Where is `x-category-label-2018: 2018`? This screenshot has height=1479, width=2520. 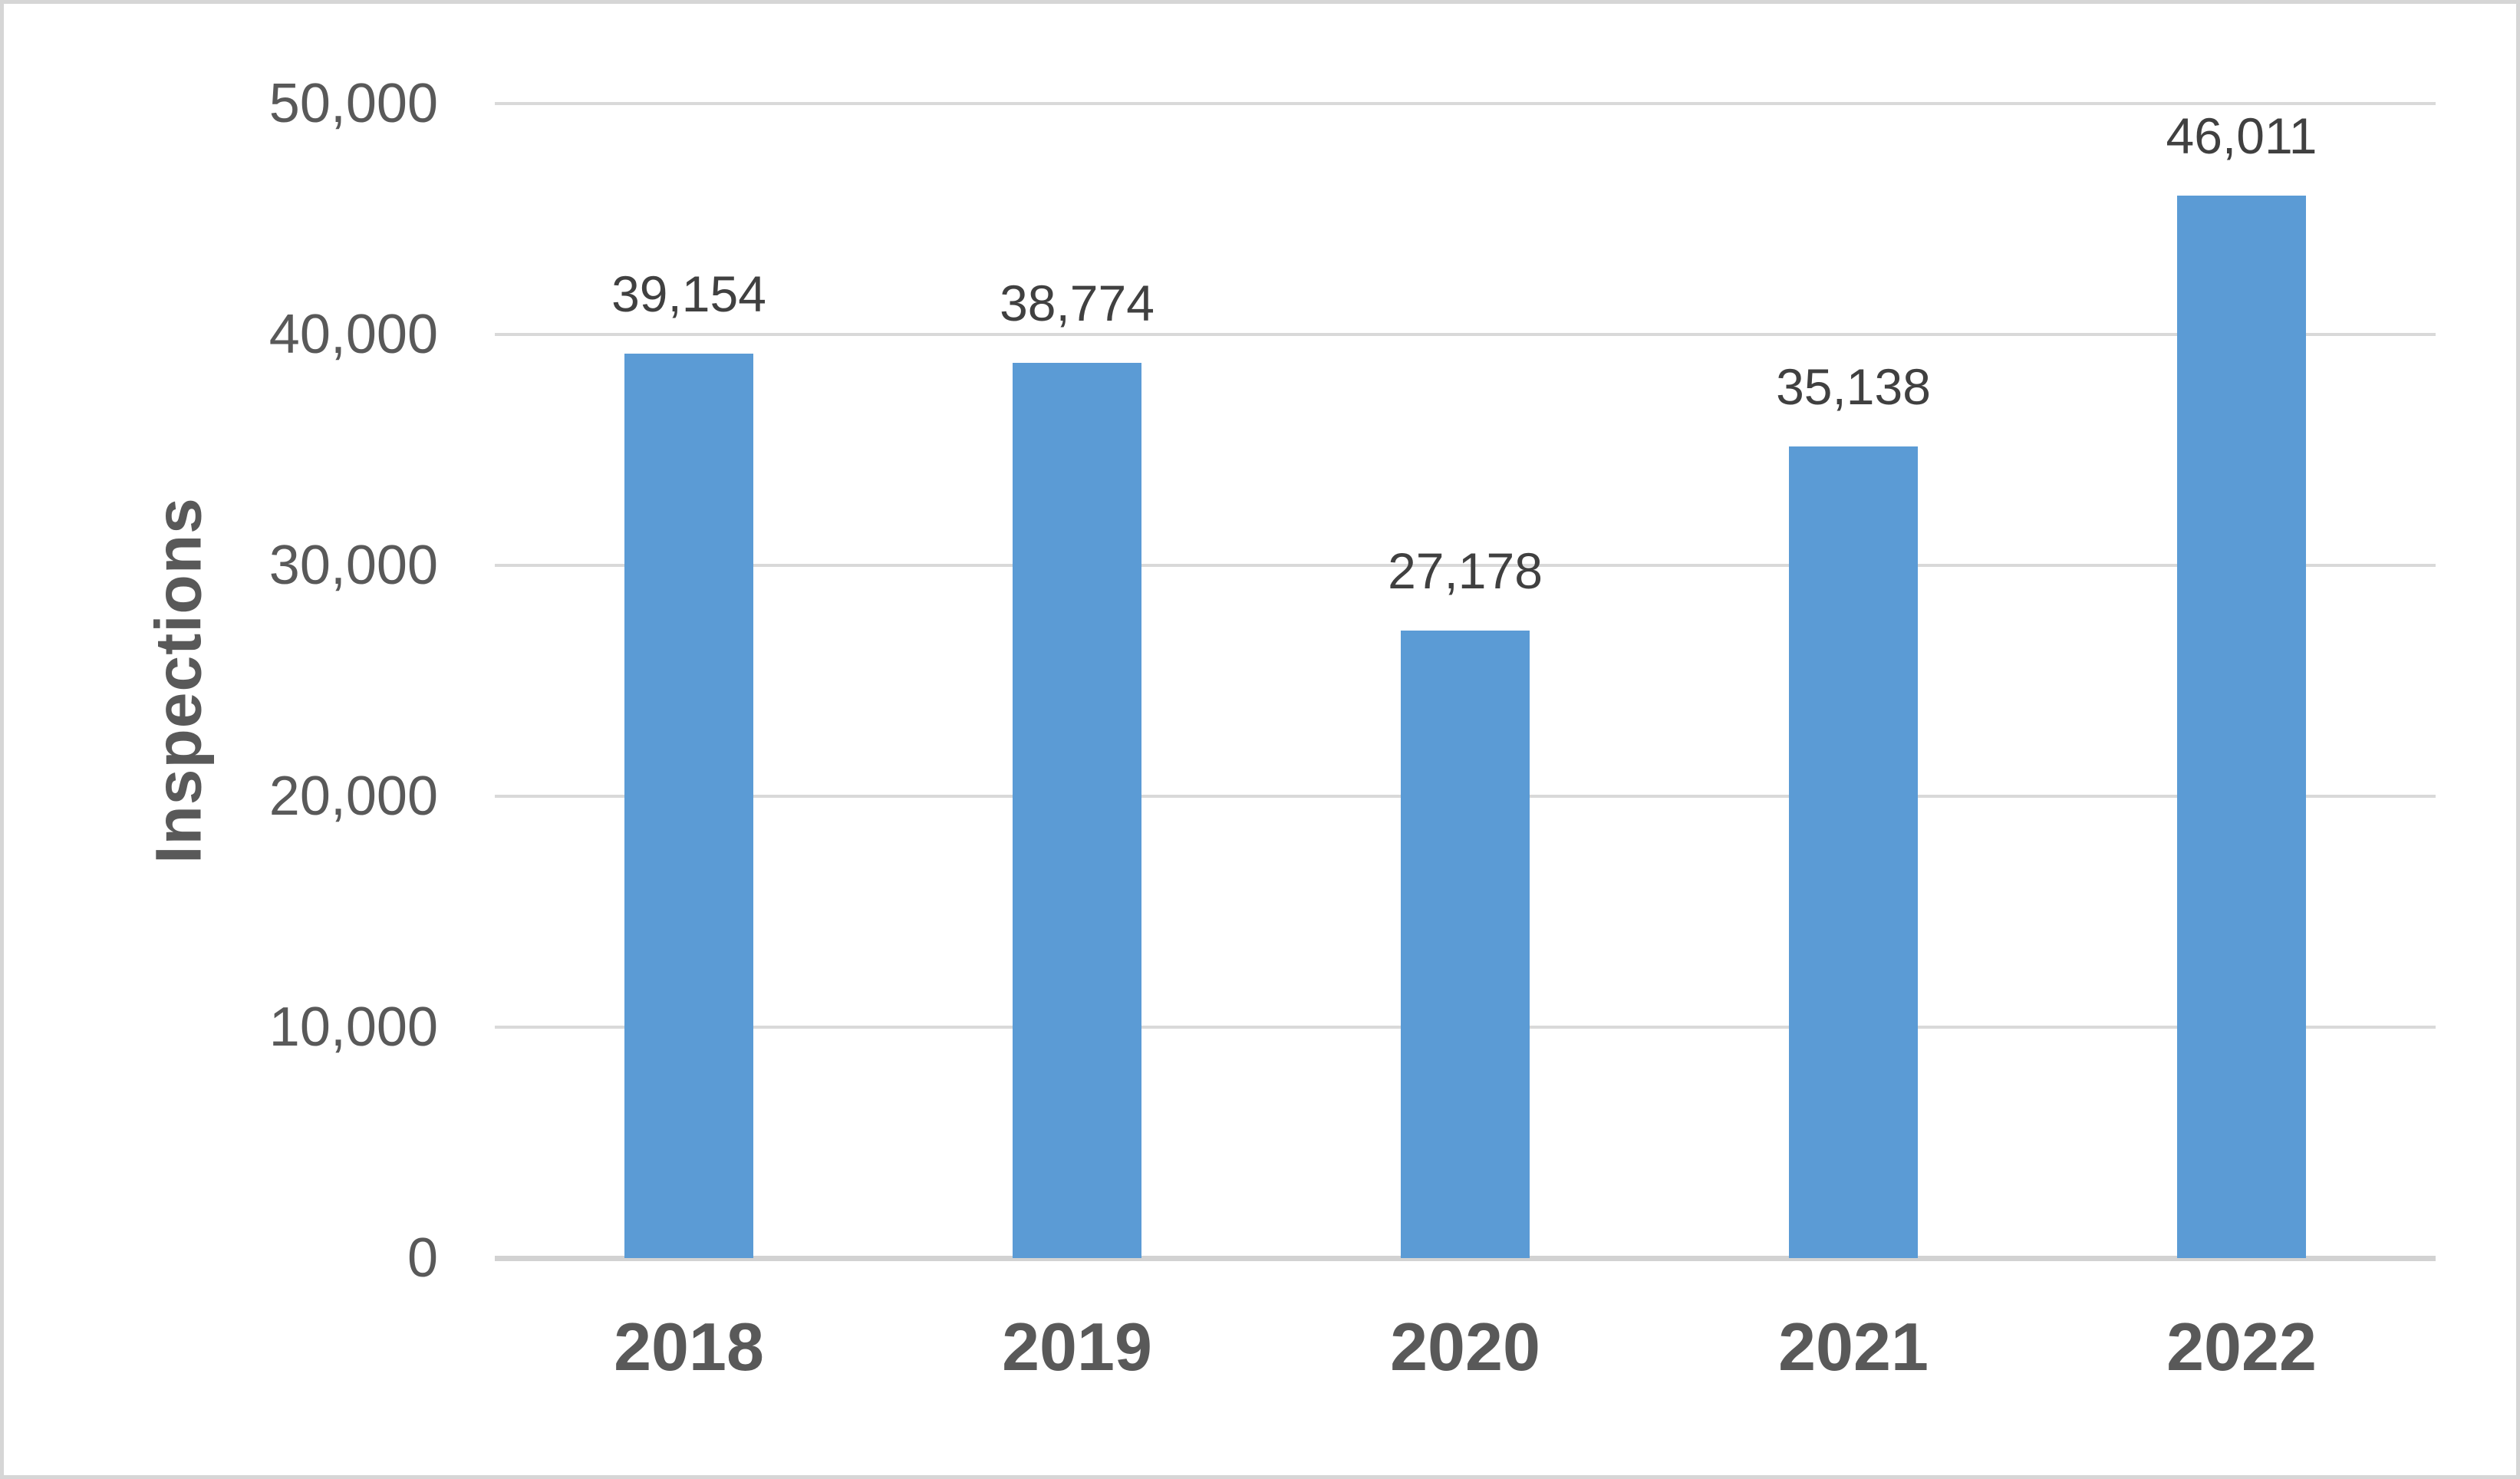 x-category-label-2018: 2018 is located at coordinates (689, 1347).